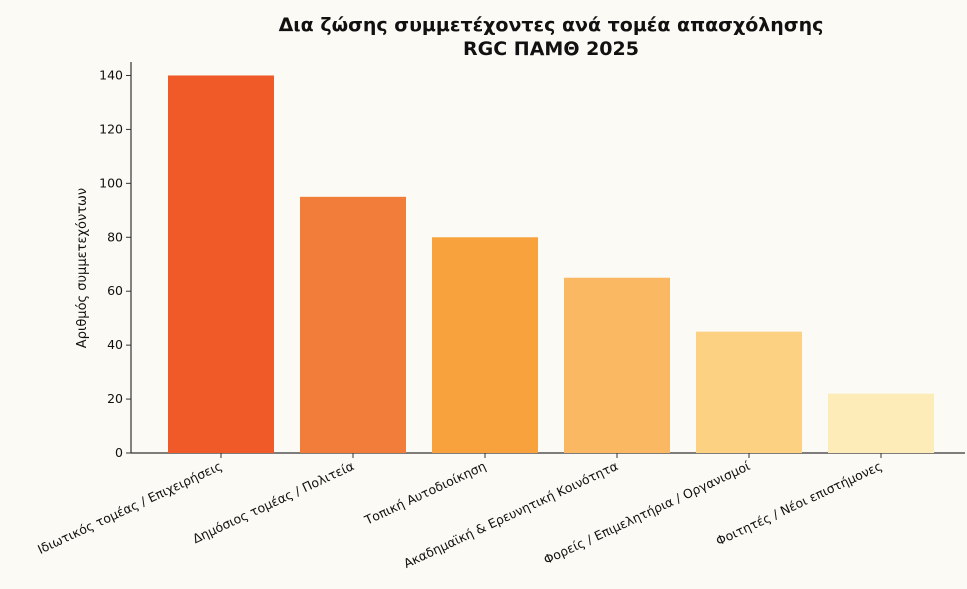 This screenshot has height=589, width=967. Describe the element at coordinates (111, 74) in the screenshot. I see `y-tick-label: 140` at that location.